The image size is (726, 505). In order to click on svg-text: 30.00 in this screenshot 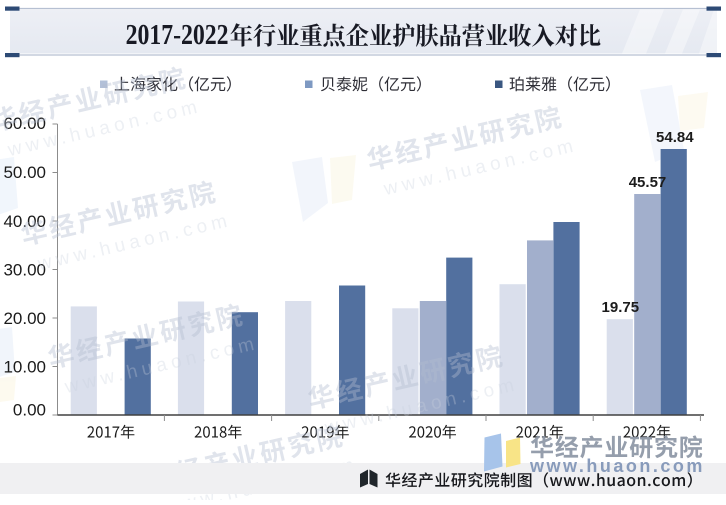, I will do `click(24, 270)`.